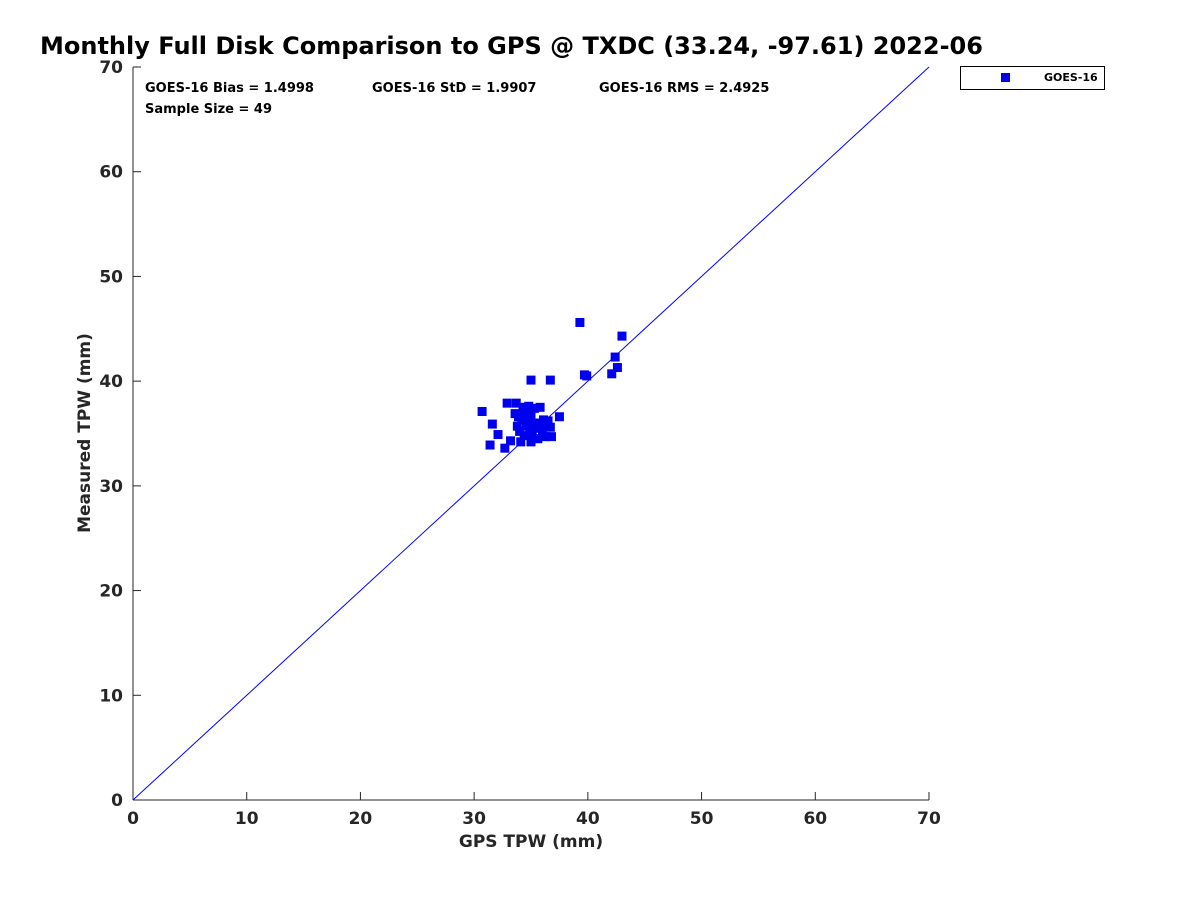 The image size is (1200, 900). I want to click on legend: GOES-16, so click(1032, 78).